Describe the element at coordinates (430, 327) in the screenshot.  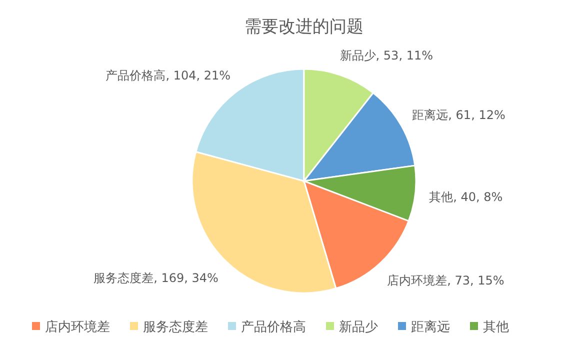
I see `legend-label: 距离远` at that location.